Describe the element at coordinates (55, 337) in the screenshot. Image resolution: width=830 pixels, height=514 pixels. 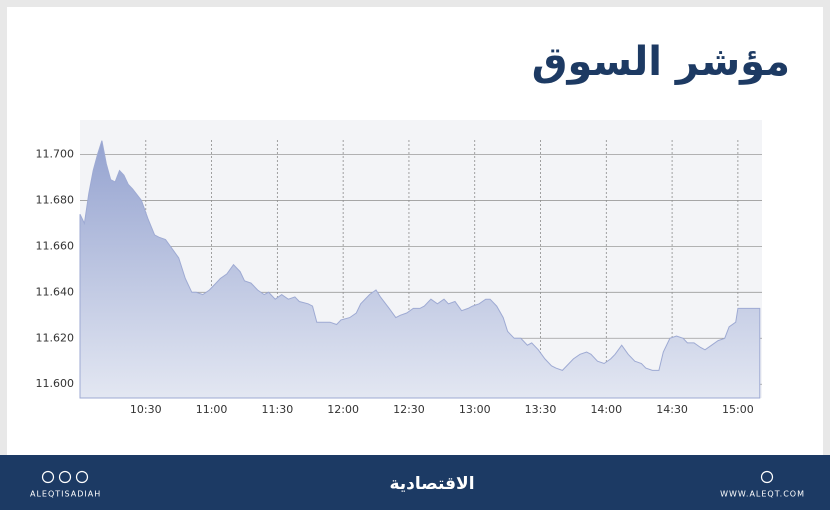
I see `y-tick-label: 11.620` at that location.